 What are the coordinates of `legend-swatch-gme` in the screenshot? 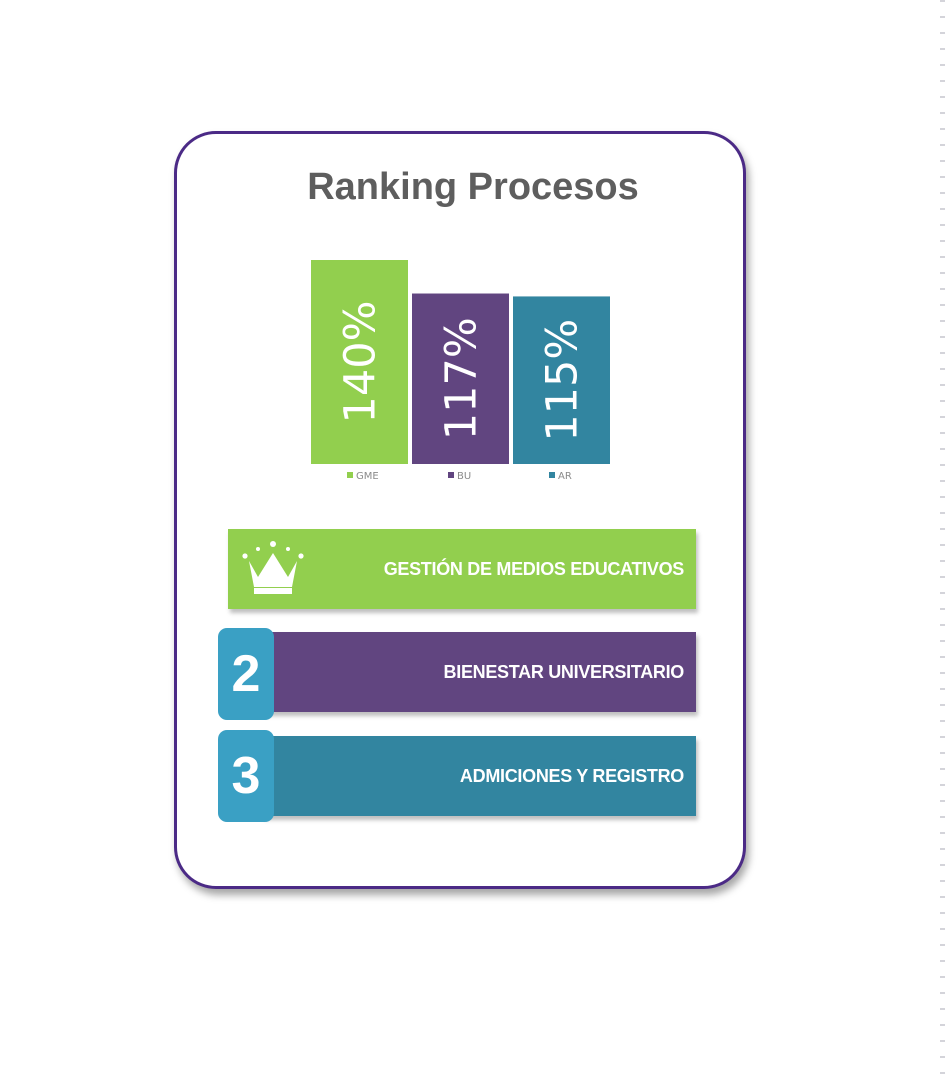 It's located at (350, 475).